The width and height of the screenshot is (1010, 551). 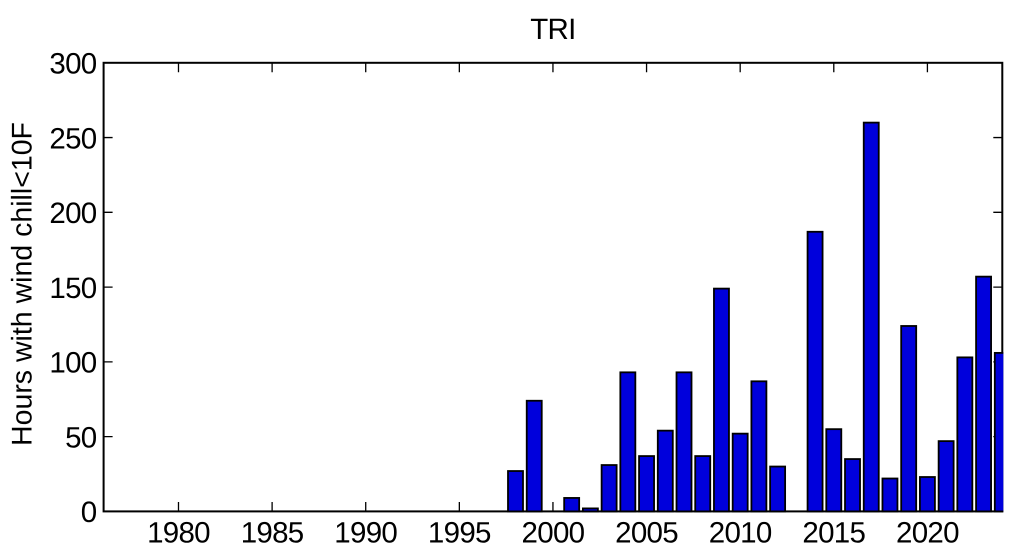 What do you see at coordinates (72, 288) in the screenshot?
I see `svg-text: 150` at bounding box center [72, 288].